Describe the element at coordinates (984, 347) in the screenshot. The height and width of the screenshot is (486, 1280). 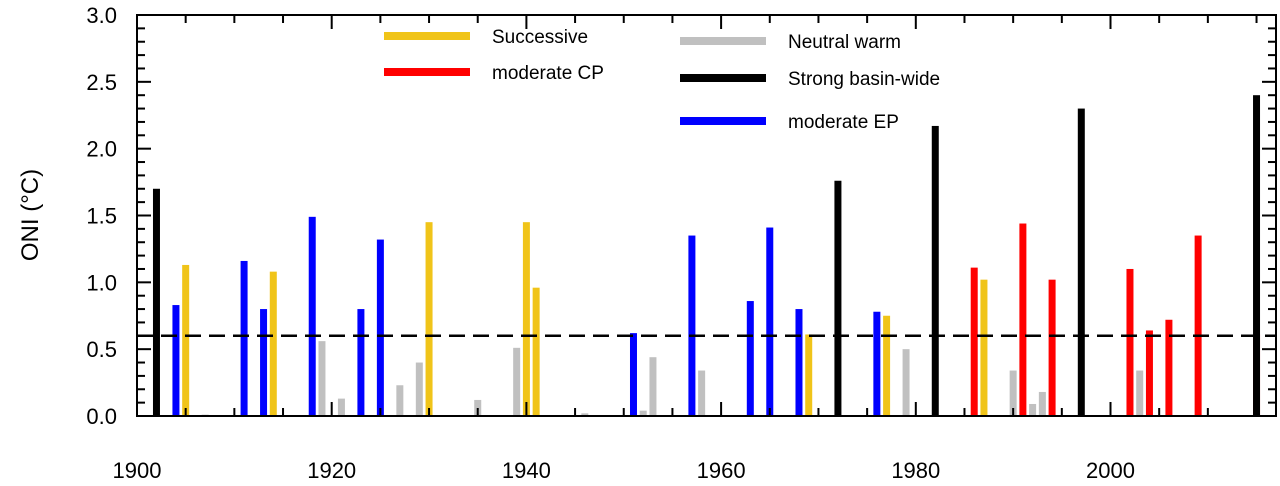
I see `bar-successive-1987` at that location.